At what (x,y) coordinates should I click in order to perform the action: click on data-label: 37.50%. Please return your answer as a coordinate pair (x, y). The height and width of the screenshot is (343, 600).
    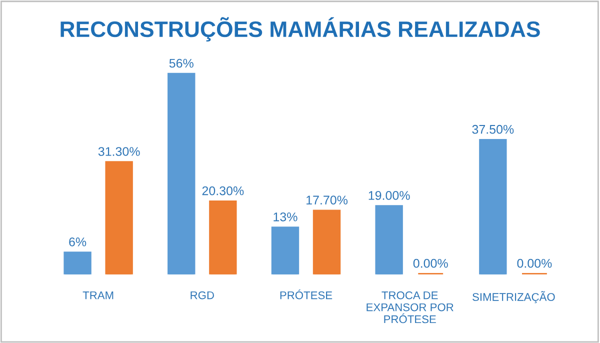
    Looking at the image, I should click on (493, 129).